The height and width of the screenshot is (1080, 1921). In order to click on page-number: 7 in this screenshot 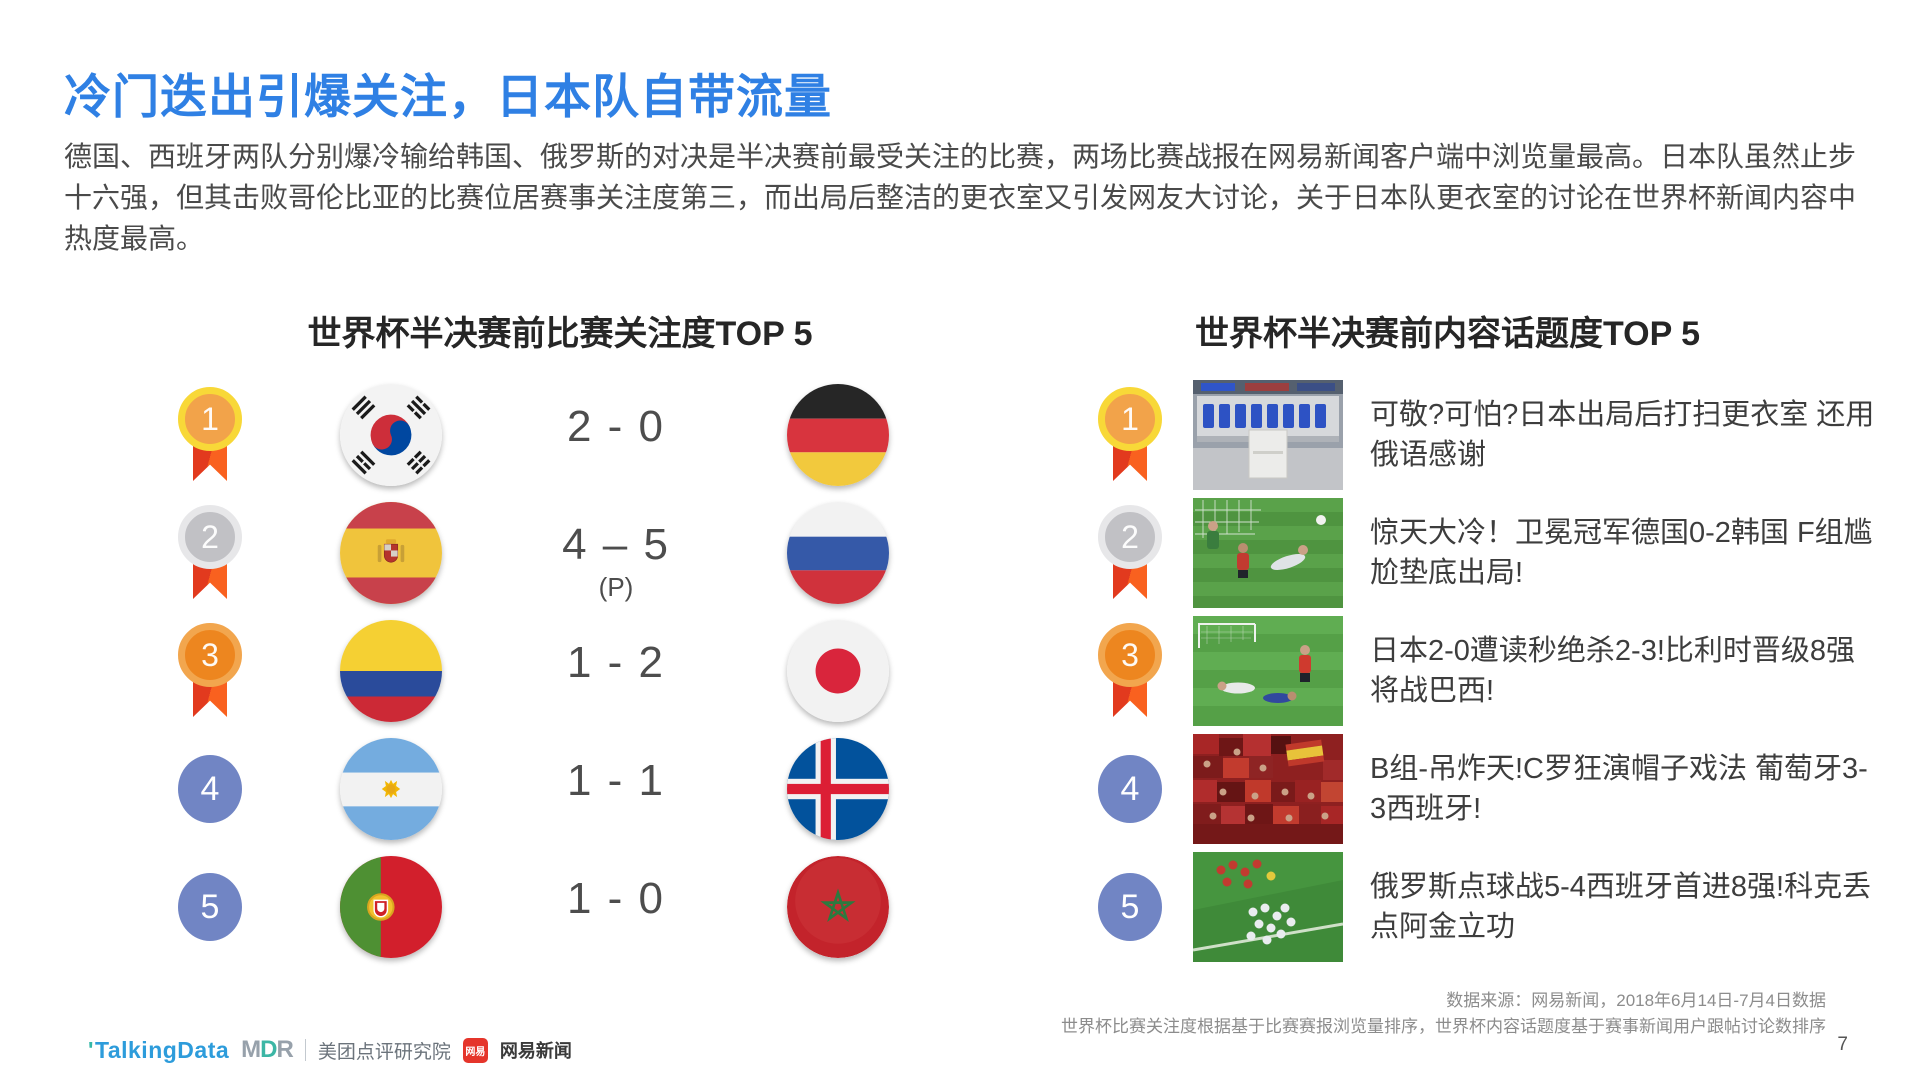, I will do `click(1842, 1044)`.